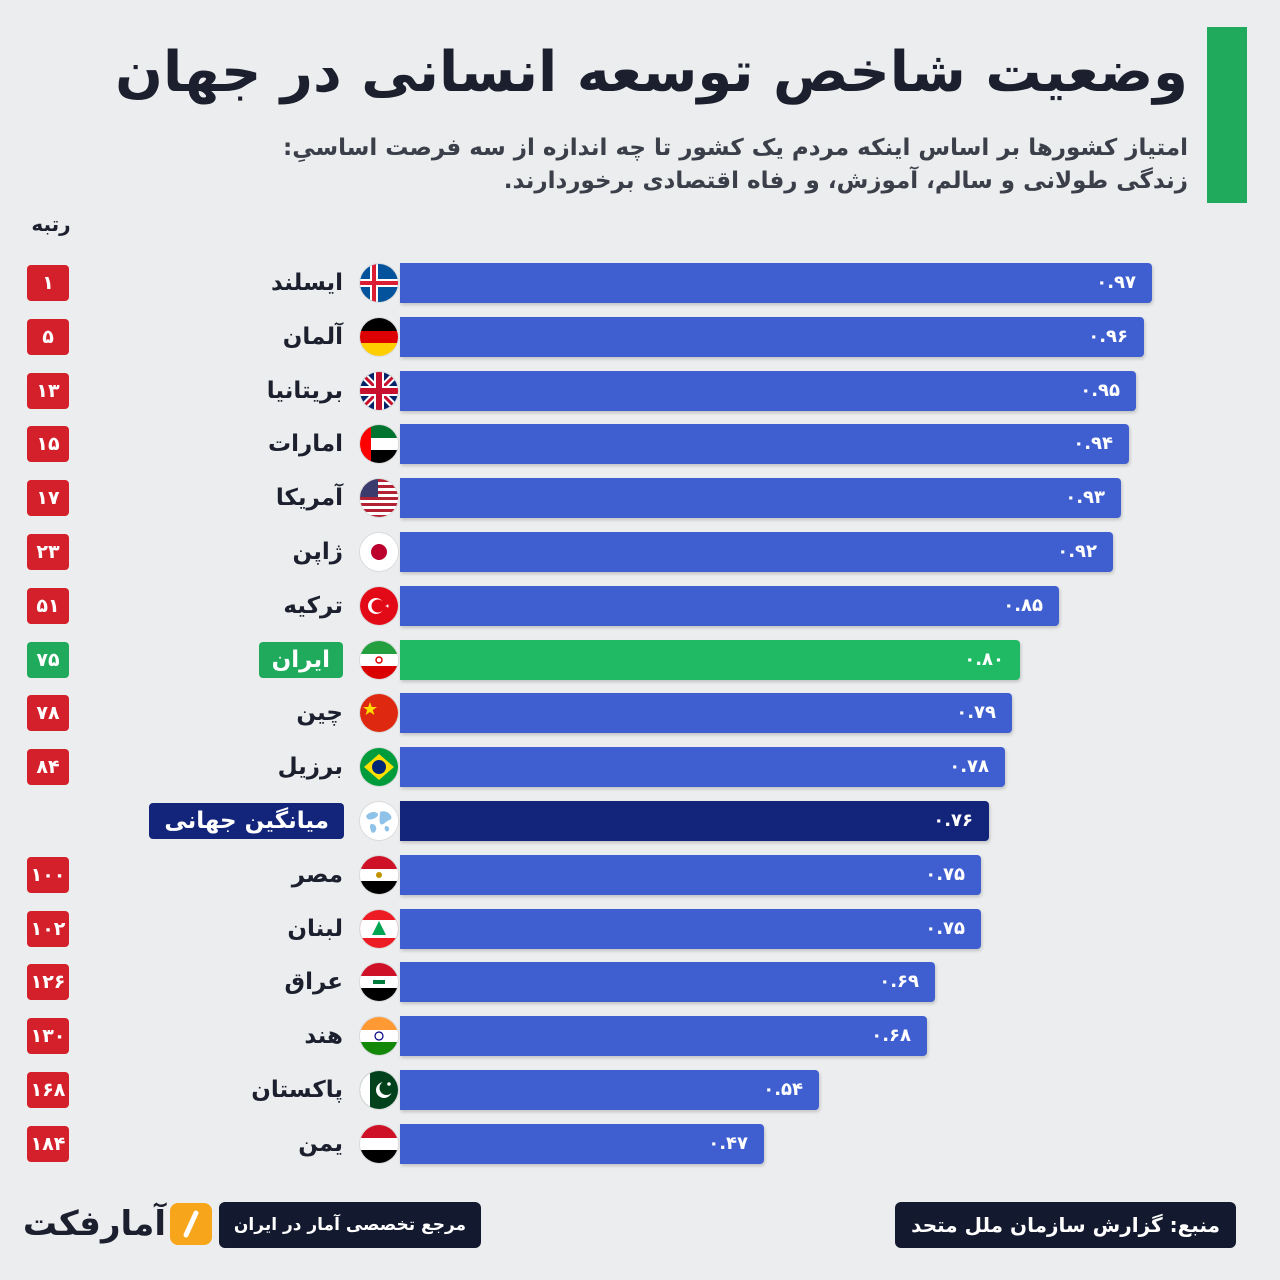 This screenshot has height=1280, width=1280. Describe the element at coordinates (768, 391) in the screenshot. I see `bar: ۰.۹۵` at that location.